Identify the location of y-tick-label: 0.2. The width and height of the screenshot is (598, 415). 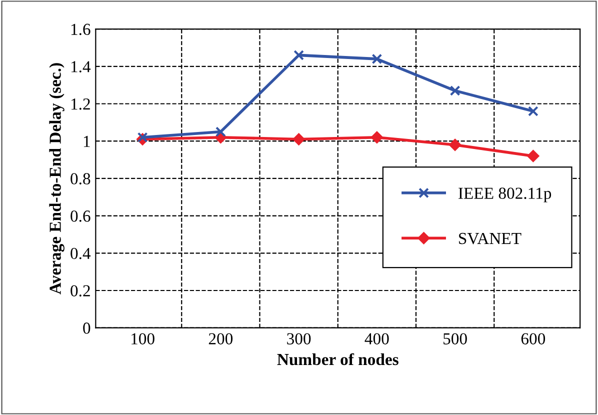
(80, 291).